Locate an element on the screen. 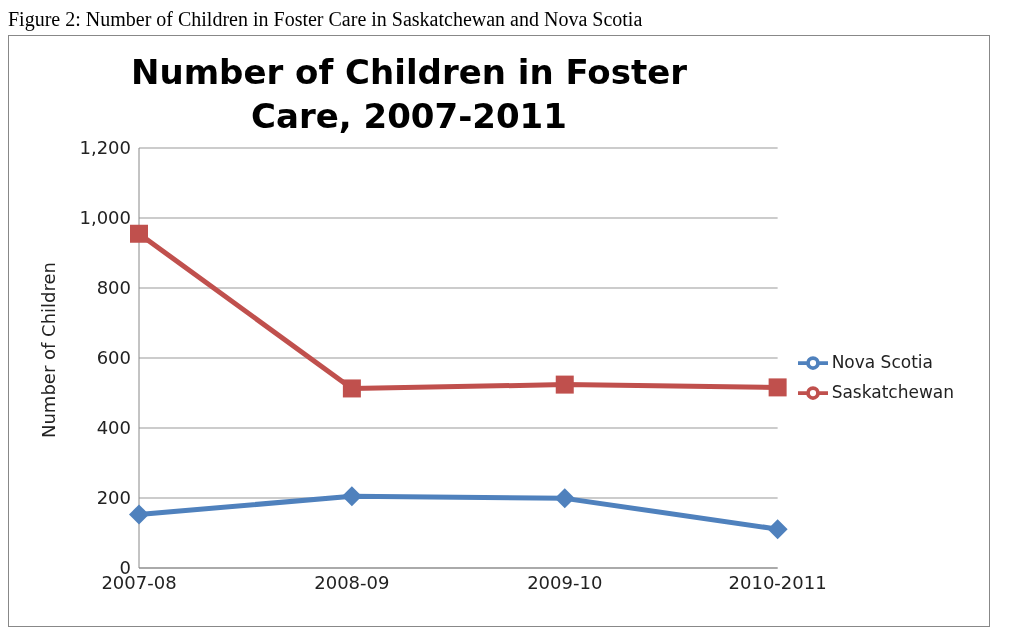 This screenshot has width=1013, height=644. y-tick-label: 400 is located at coordinates (113, 428).